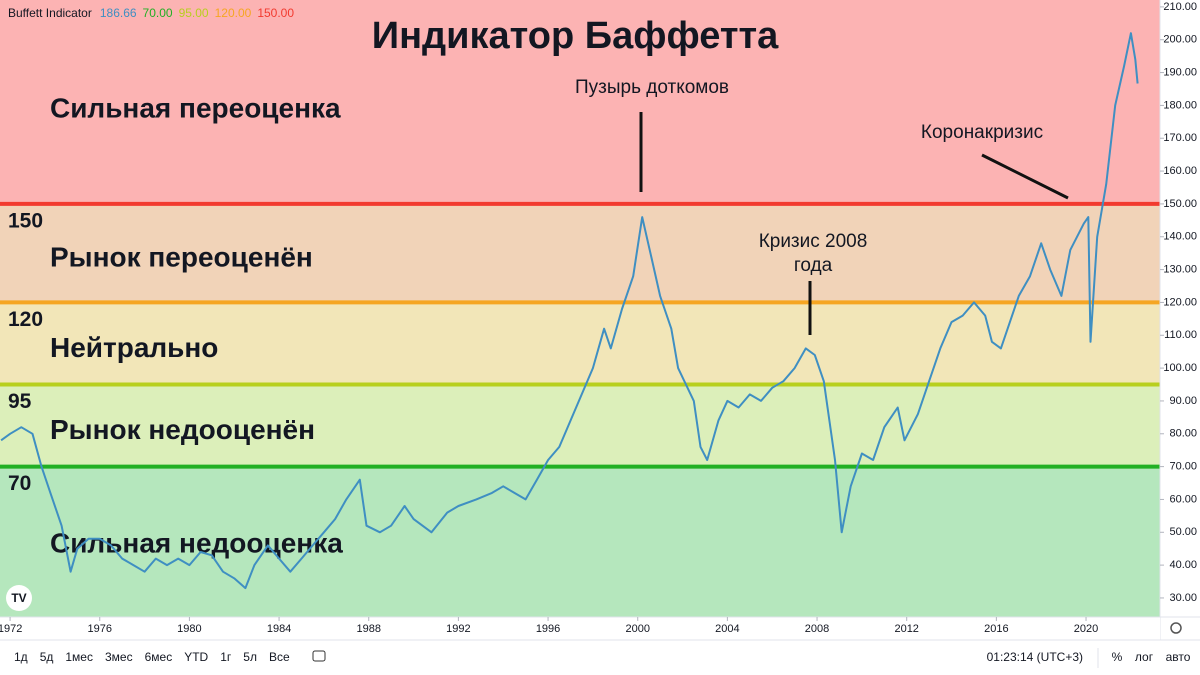  What do you see at coordinates (319, 656) in the screenshot?
I see `date-range-icon` at bounding box center [319, 656].